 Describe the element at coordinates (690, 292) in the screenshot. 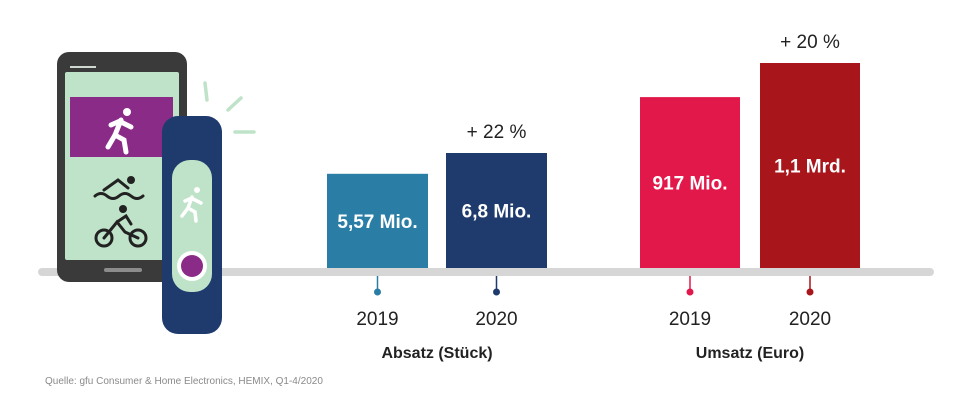

I see `umsatz-tick-dot-2019` at that location.